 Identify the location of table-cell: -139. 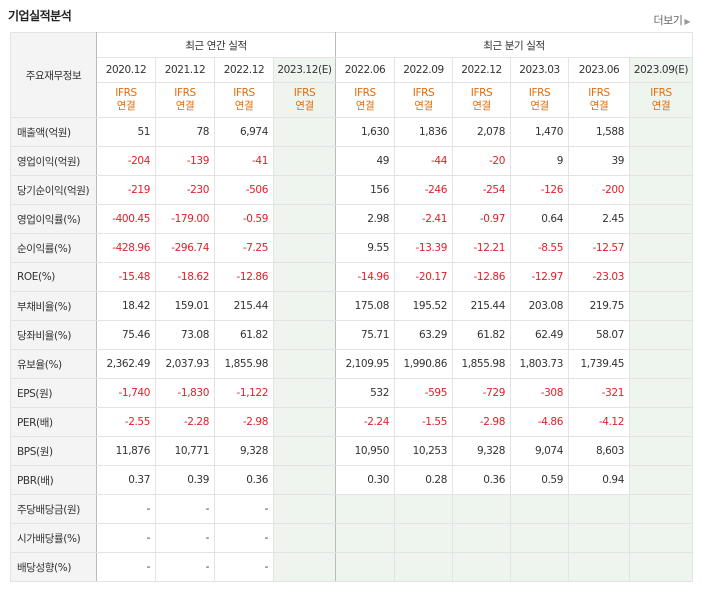
(185, 161).